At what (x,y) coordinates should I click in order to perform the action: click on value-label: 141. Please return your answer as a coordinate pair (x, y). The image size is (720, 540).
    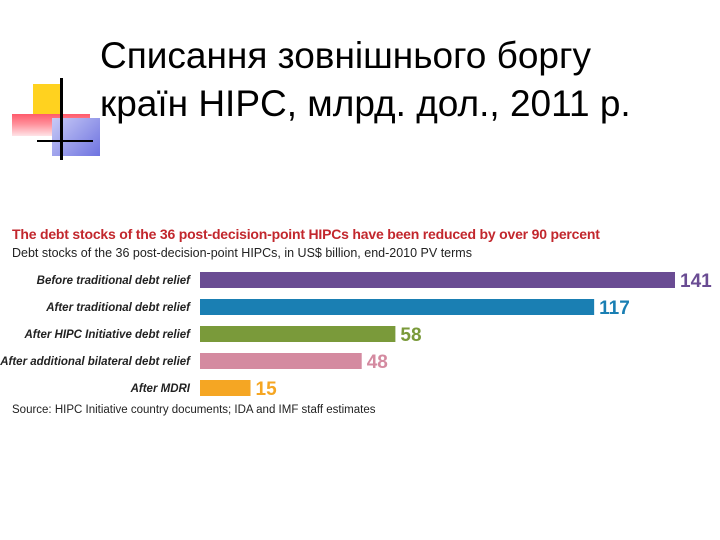
    Looking at the image, I should click on (696, 281).